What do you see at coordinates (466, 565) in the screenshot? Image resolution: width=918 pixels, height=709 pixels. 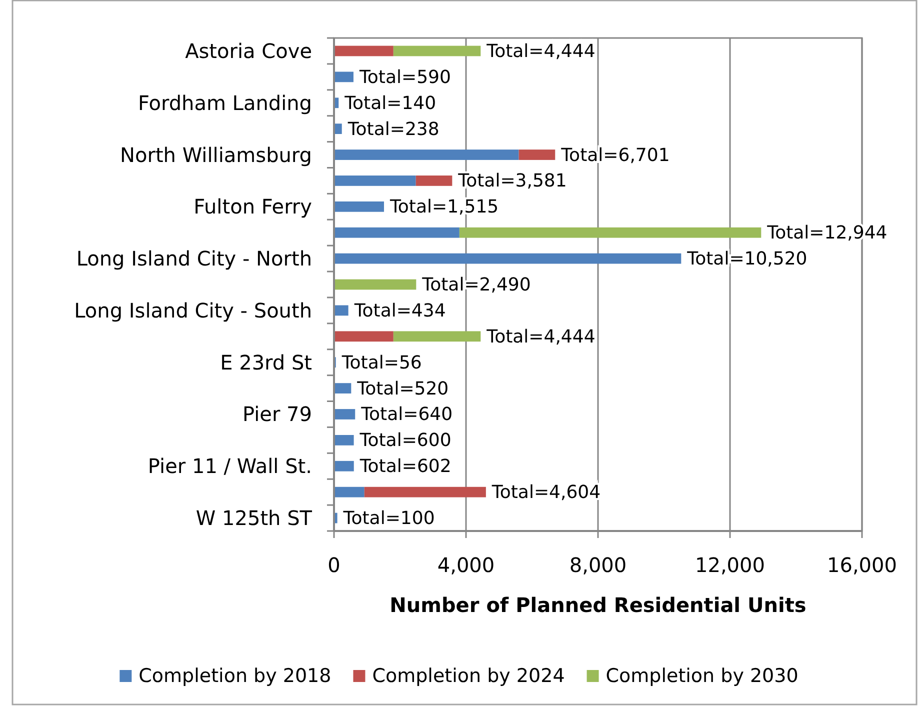 I see `x-tick-label: 4,000` at bounding box center [466, 565].